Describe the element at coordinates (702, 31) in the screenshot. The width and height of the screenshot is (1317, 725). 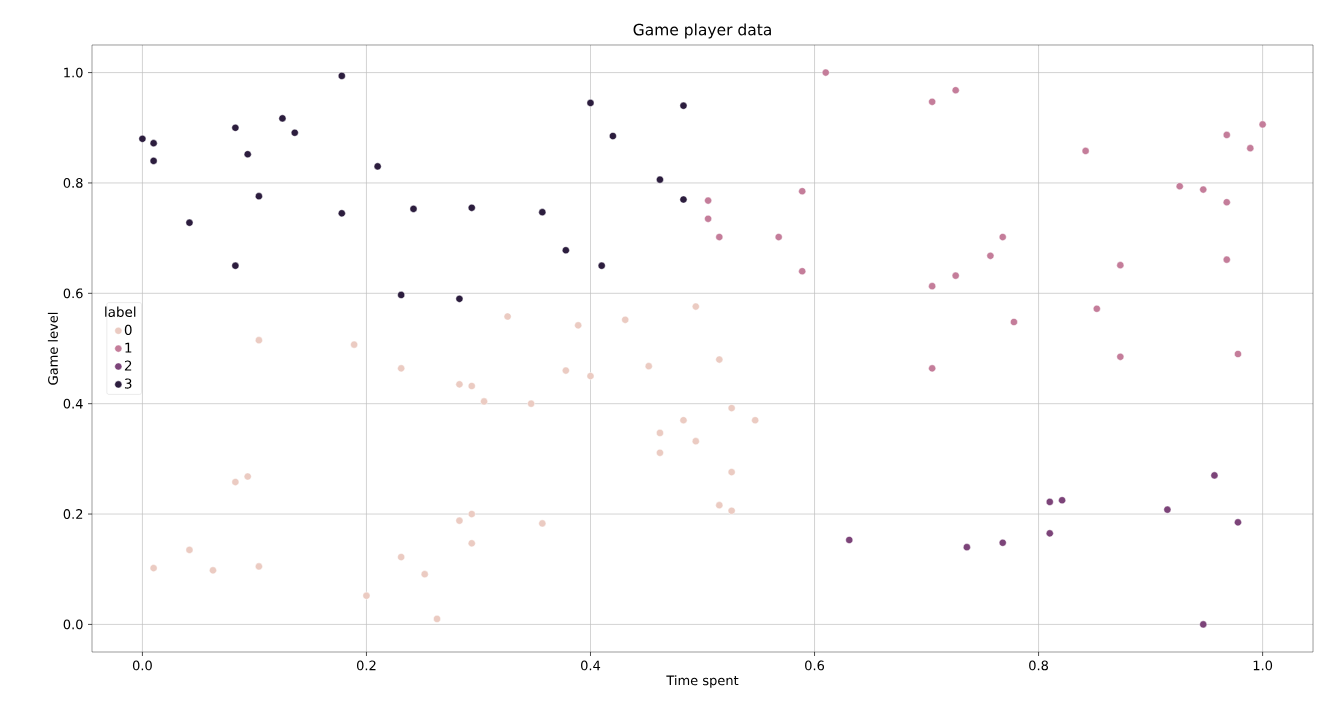
I see `chart-title: Game player data` at that location.